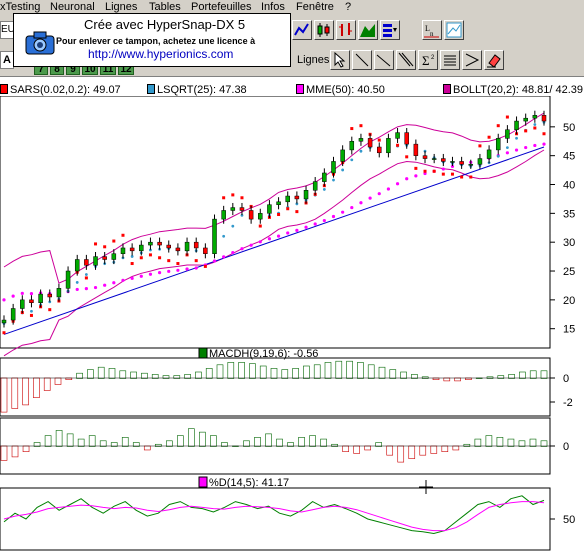 This screenshot has width=584, height=552. I want to click on menu-backtesting: xTesting, so click(20, 7).